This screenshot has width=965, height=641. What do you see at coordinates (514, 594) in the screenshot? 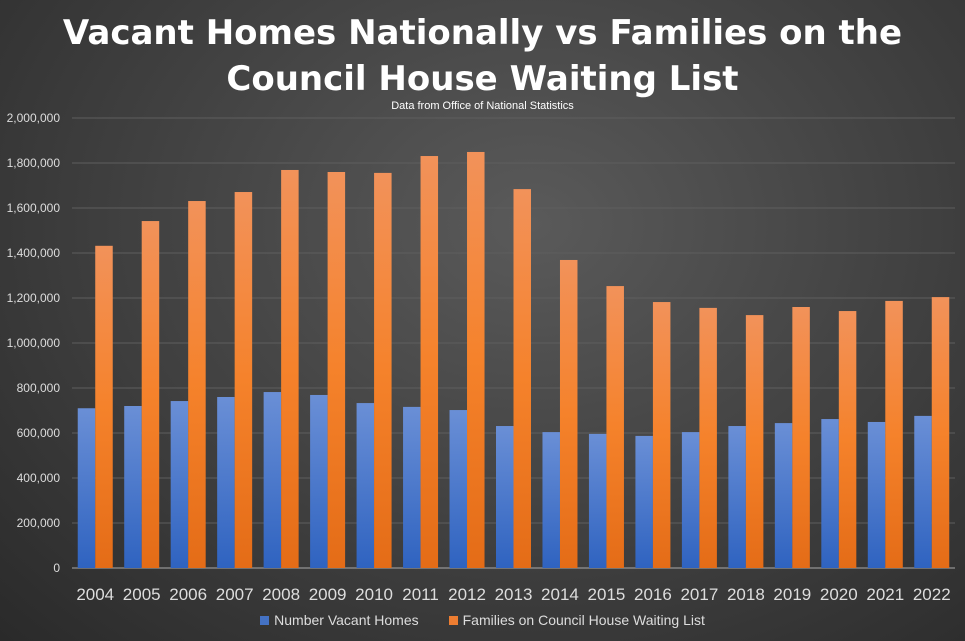
I see `x-tick-label: 2013` at bounding box center [514, 594].